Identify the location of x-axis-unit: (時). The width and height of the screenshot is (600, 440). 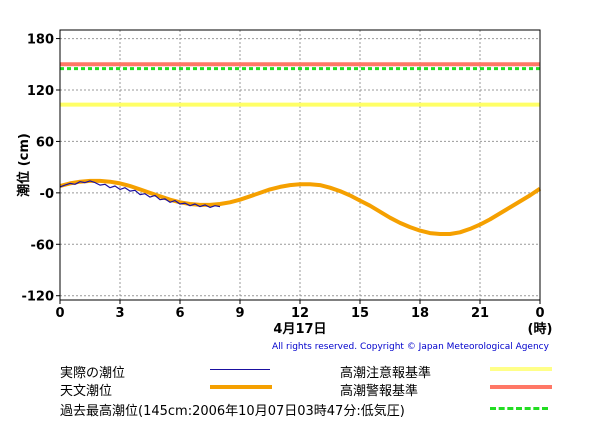
(540, 329).